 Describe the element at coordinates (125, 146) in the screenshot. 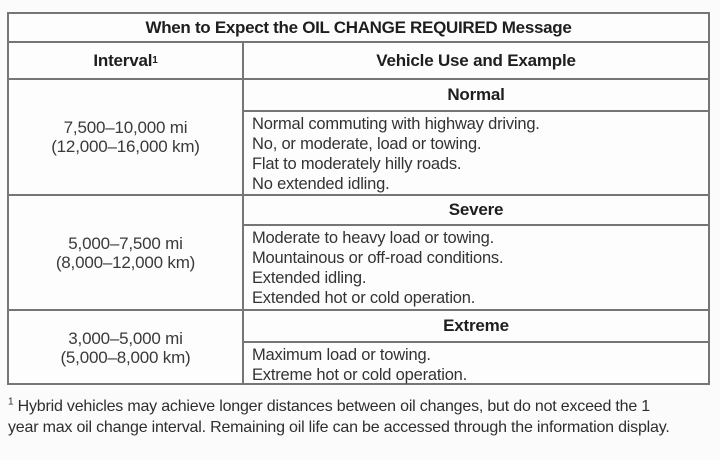

I see `interval-km: (12,000–16,000 km)` at that location.